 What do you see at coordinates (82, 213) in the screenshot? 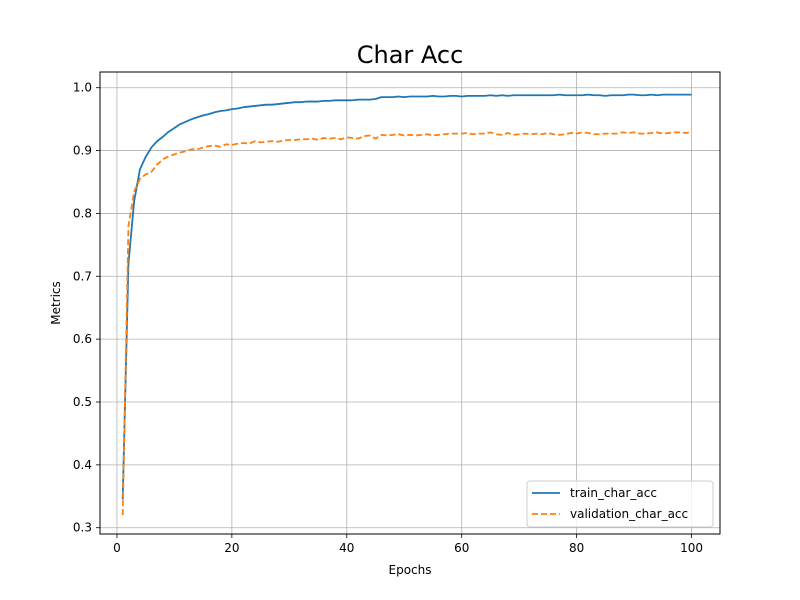
I see `y-tick-label: 0.8` at bounding box center [82, 213].